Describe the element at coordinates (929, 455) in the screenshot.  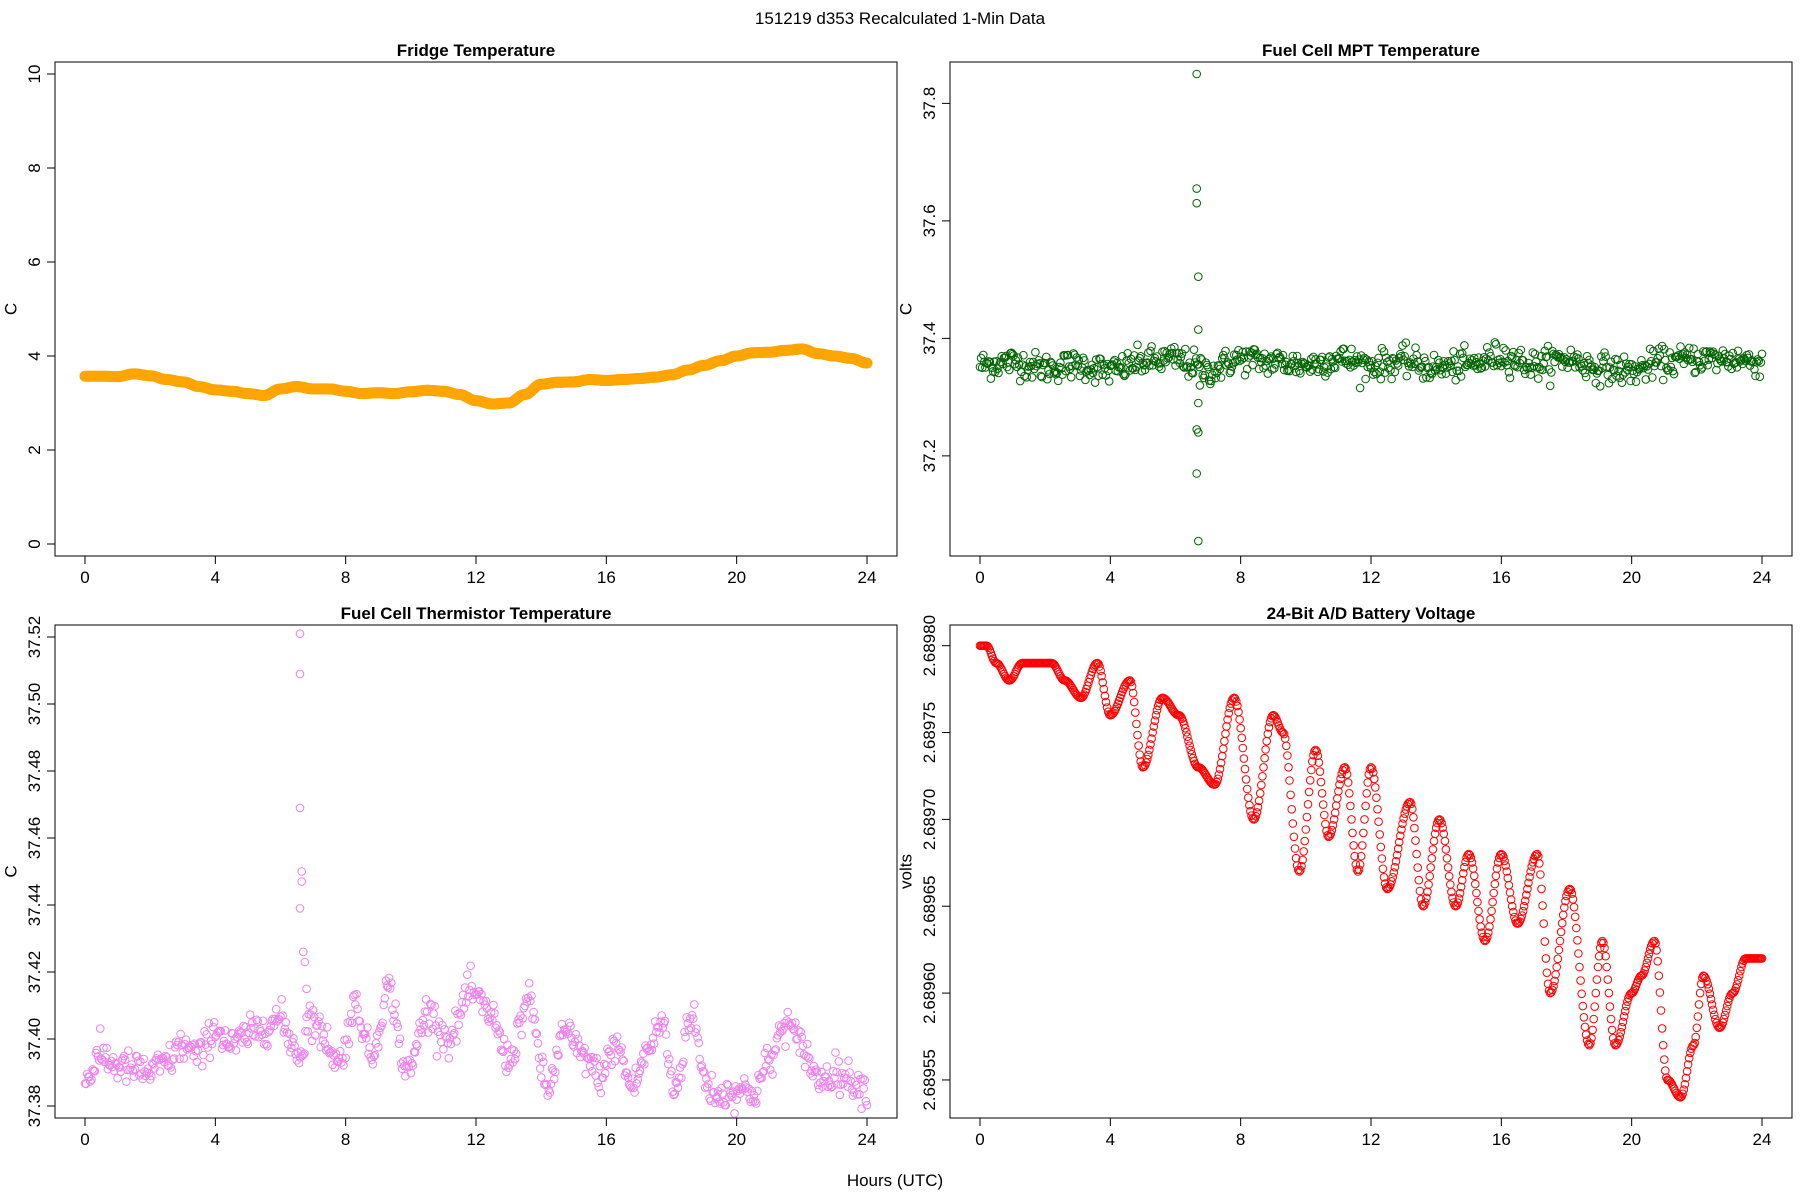
I see `y-tick-label: 37.2` at that location.